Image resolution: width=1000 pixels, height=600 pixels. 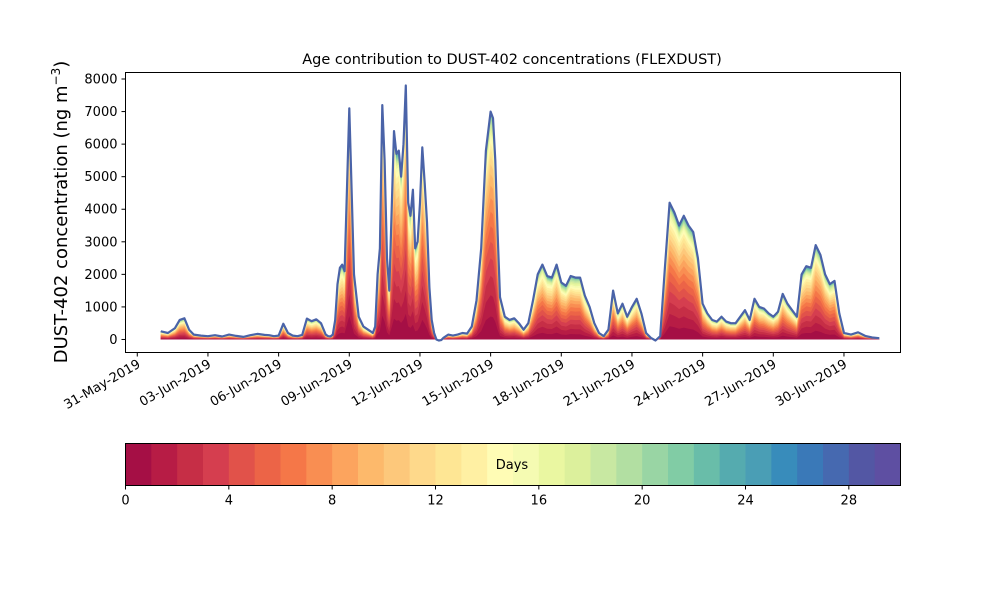 I want to click on y-tick-label: 5000, so click(x=100, y=177).